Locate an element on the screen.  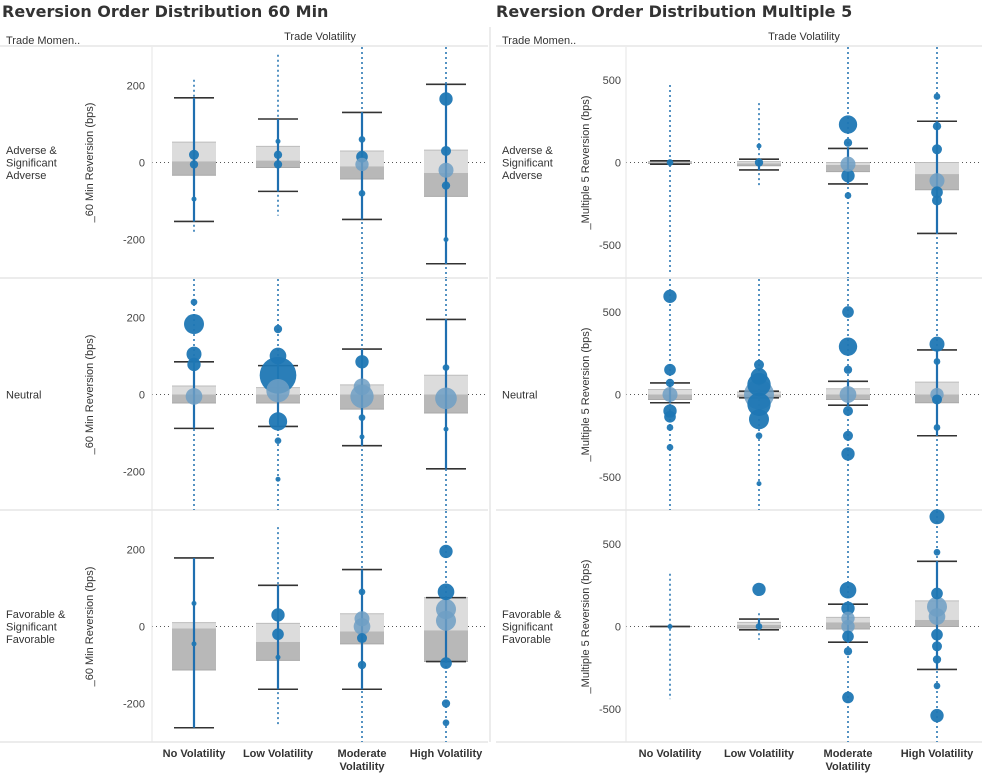
x-category-label-line: Volatility is located at coordinates (848, 767).